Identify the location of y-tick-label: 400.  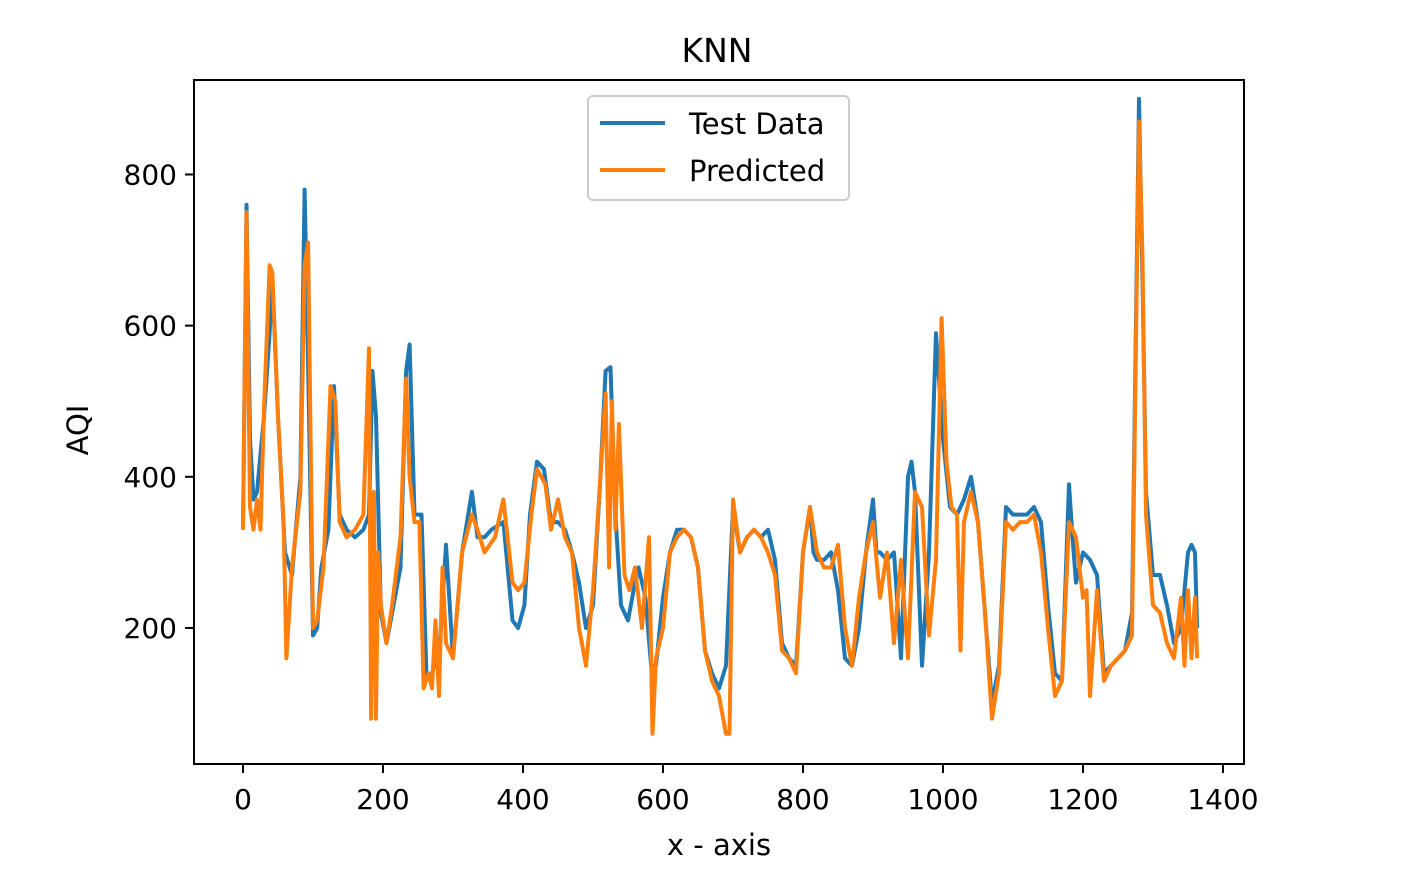
(150, 477).